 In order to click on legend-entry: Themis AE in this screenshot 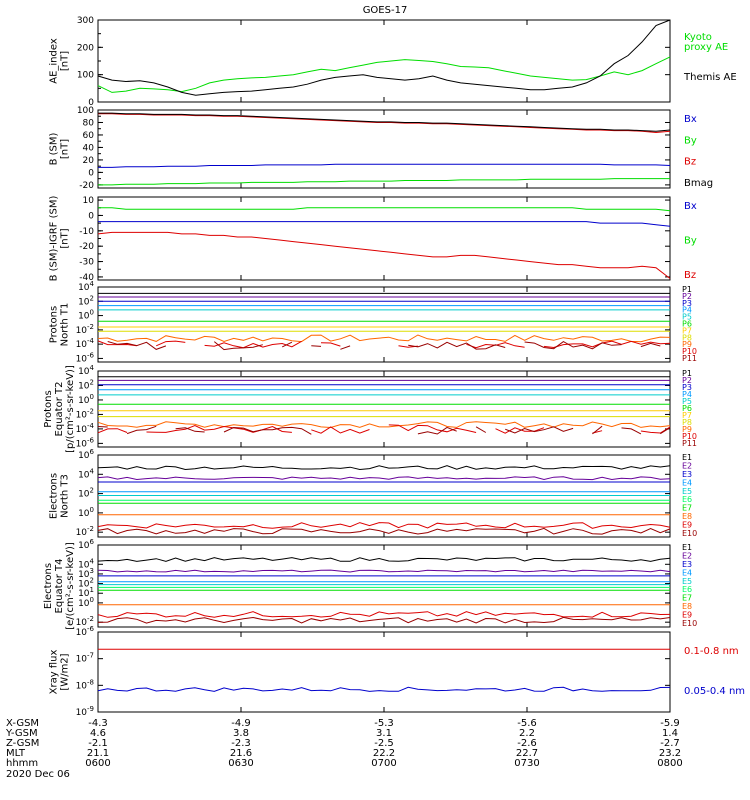, I will do `click(710, 77)`.